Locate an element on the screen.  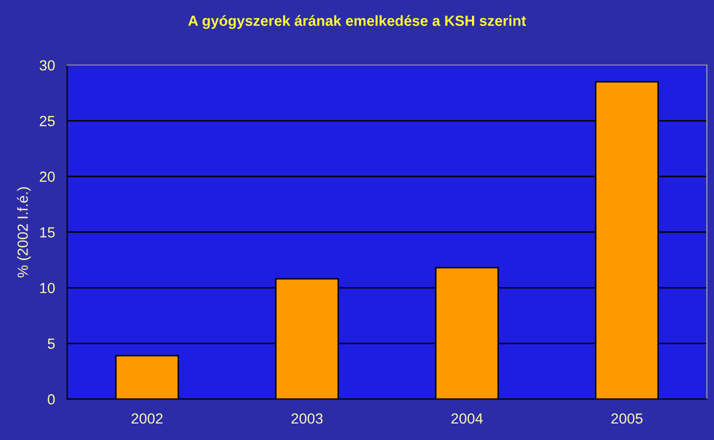
y-tick-label: 30 is located at coordinates (47, 65).